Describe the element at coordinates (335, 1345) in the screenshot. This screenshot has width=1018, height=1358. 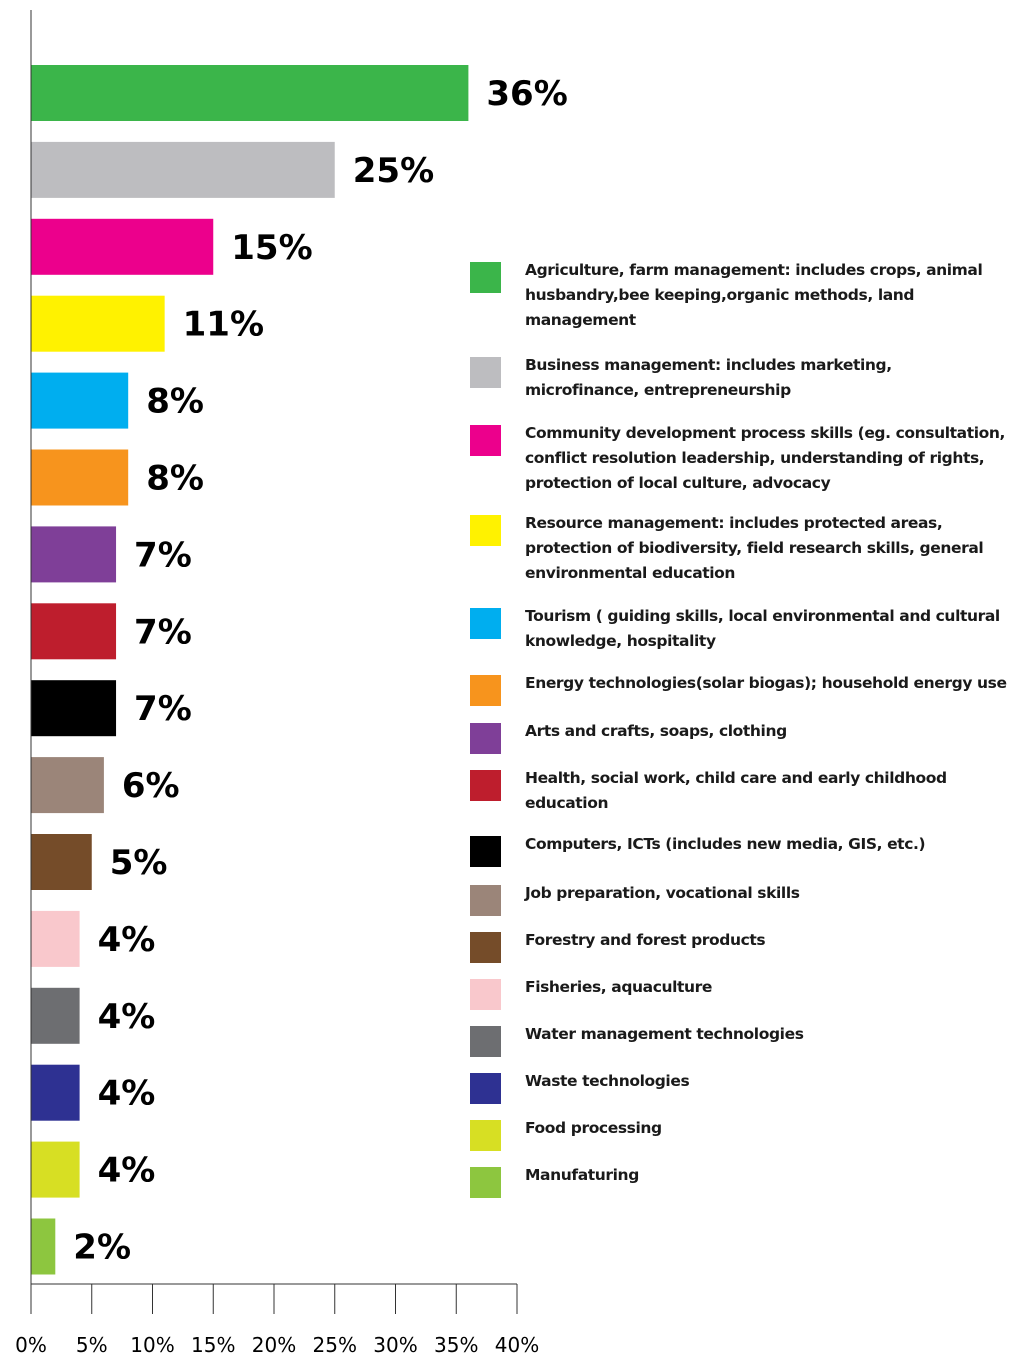
I see `x-tick-label: 25%` at that location.